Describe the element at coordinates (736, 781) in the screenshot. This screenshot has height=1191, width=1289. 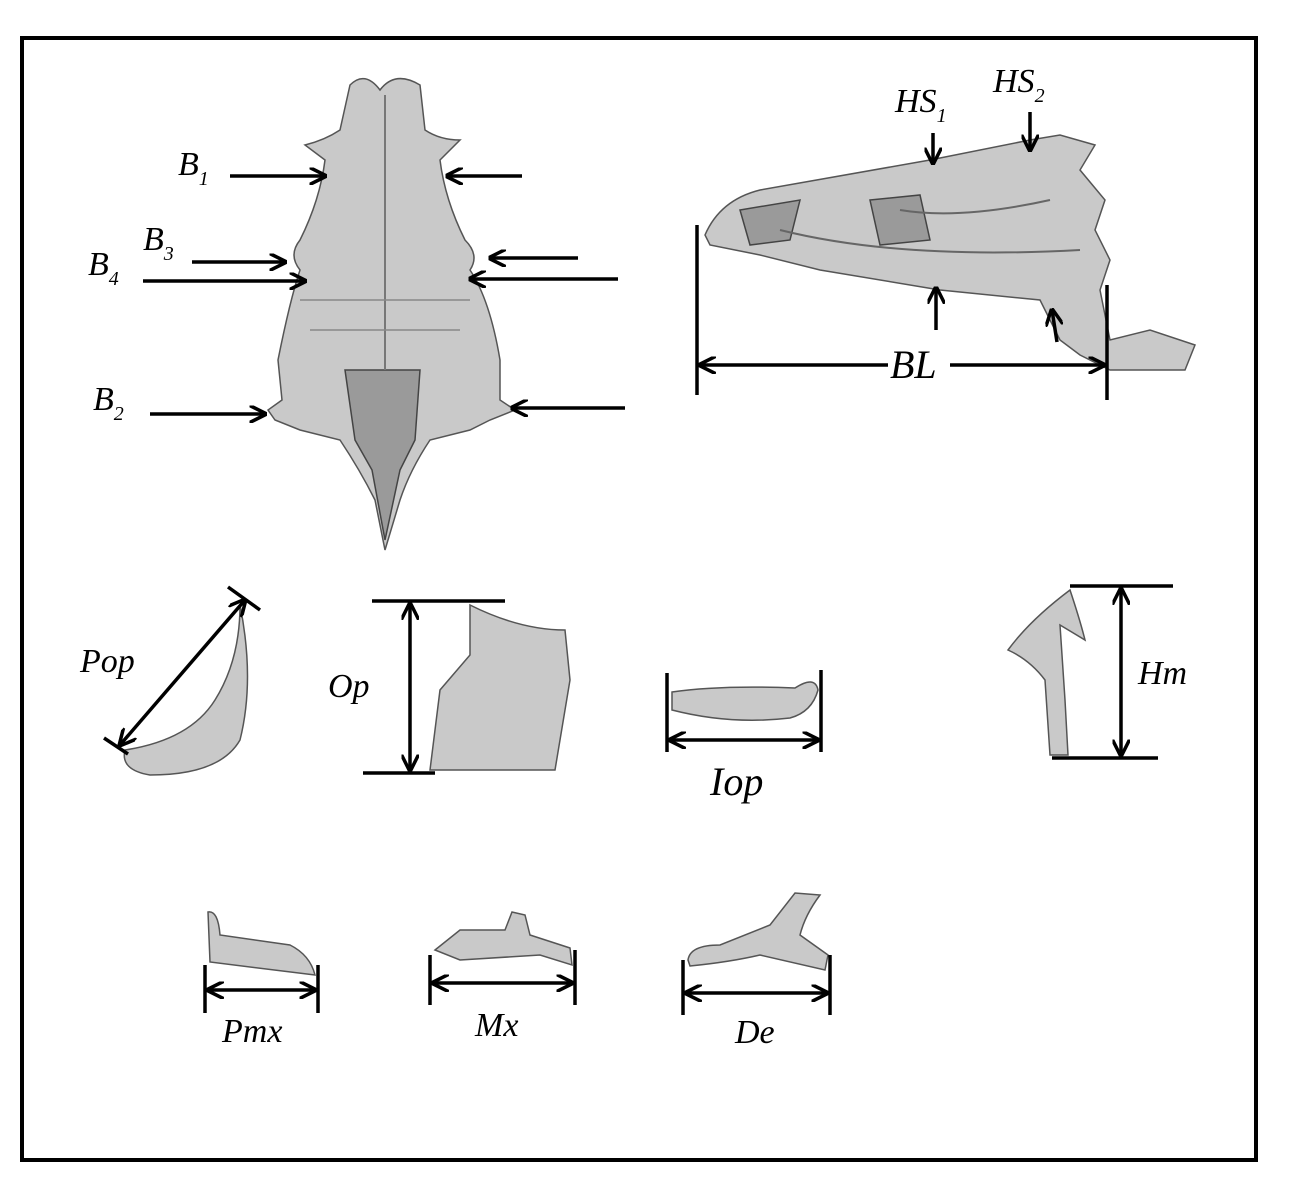
I see `iop-label: Iop` at that location.